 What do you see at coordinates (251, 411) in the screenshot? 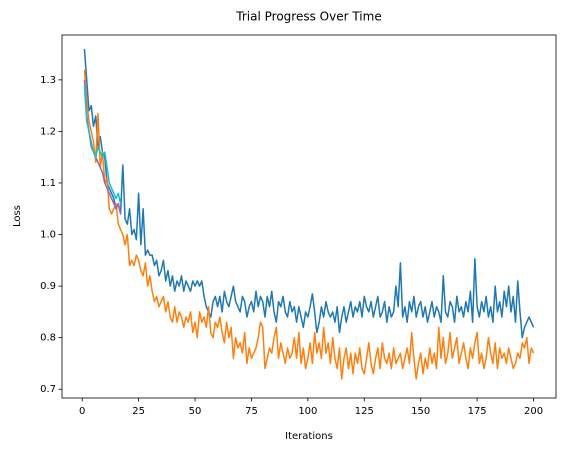
I see `x-tick-label: 75` at bounding box center [251, 411].